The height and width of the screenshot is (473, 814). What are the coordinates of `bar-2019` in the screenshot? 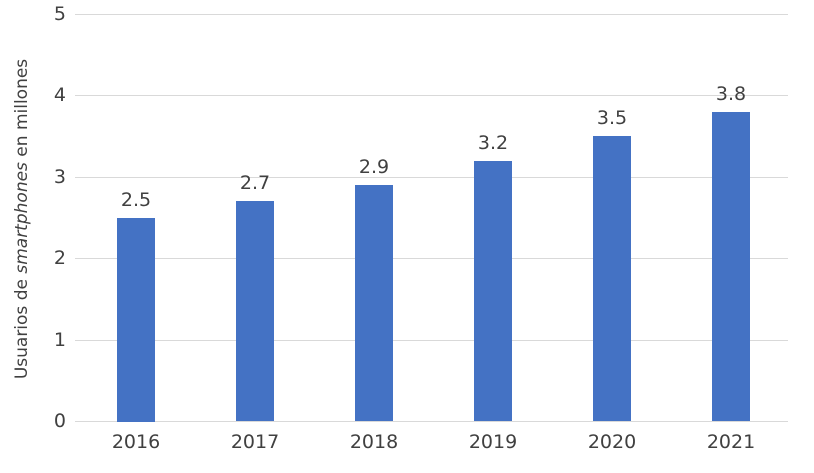 It's located at (493, 291).